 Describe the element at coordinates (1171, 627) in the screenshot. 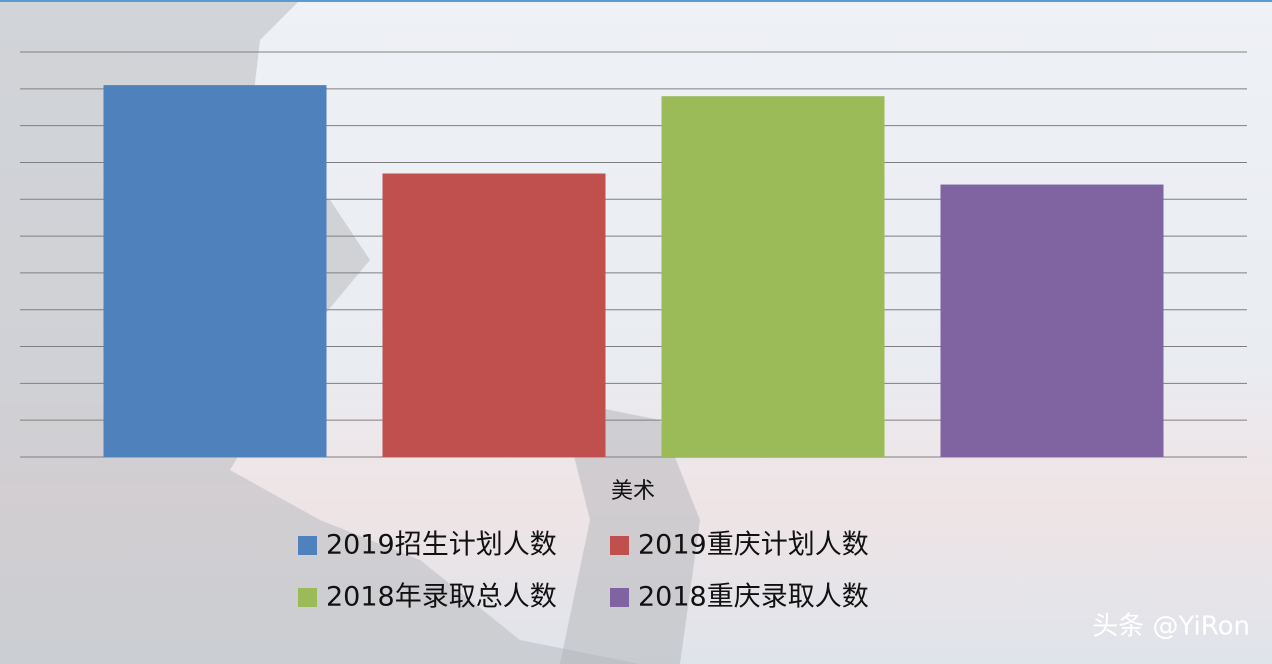

I see `watermark: 头条 @YiRon` at that location.